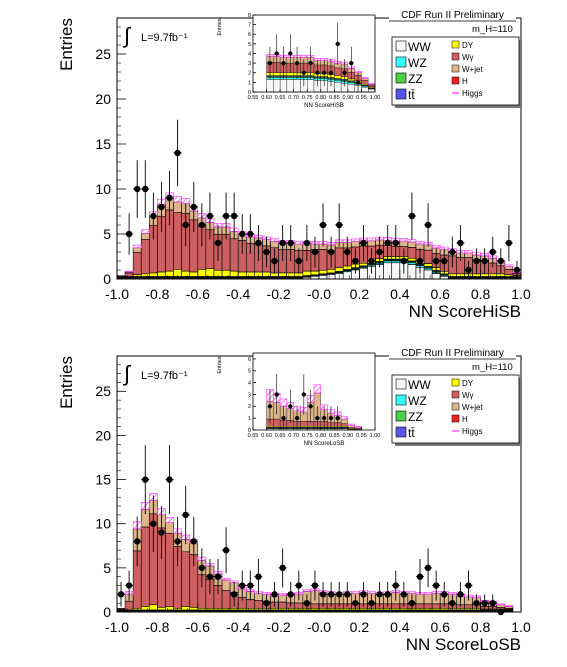 The image size is (567, 667). Describe the element at coordinates (293, 436) in the screenshot. I see `p2-inset-x-tick-label-3: 0.70` at that location.